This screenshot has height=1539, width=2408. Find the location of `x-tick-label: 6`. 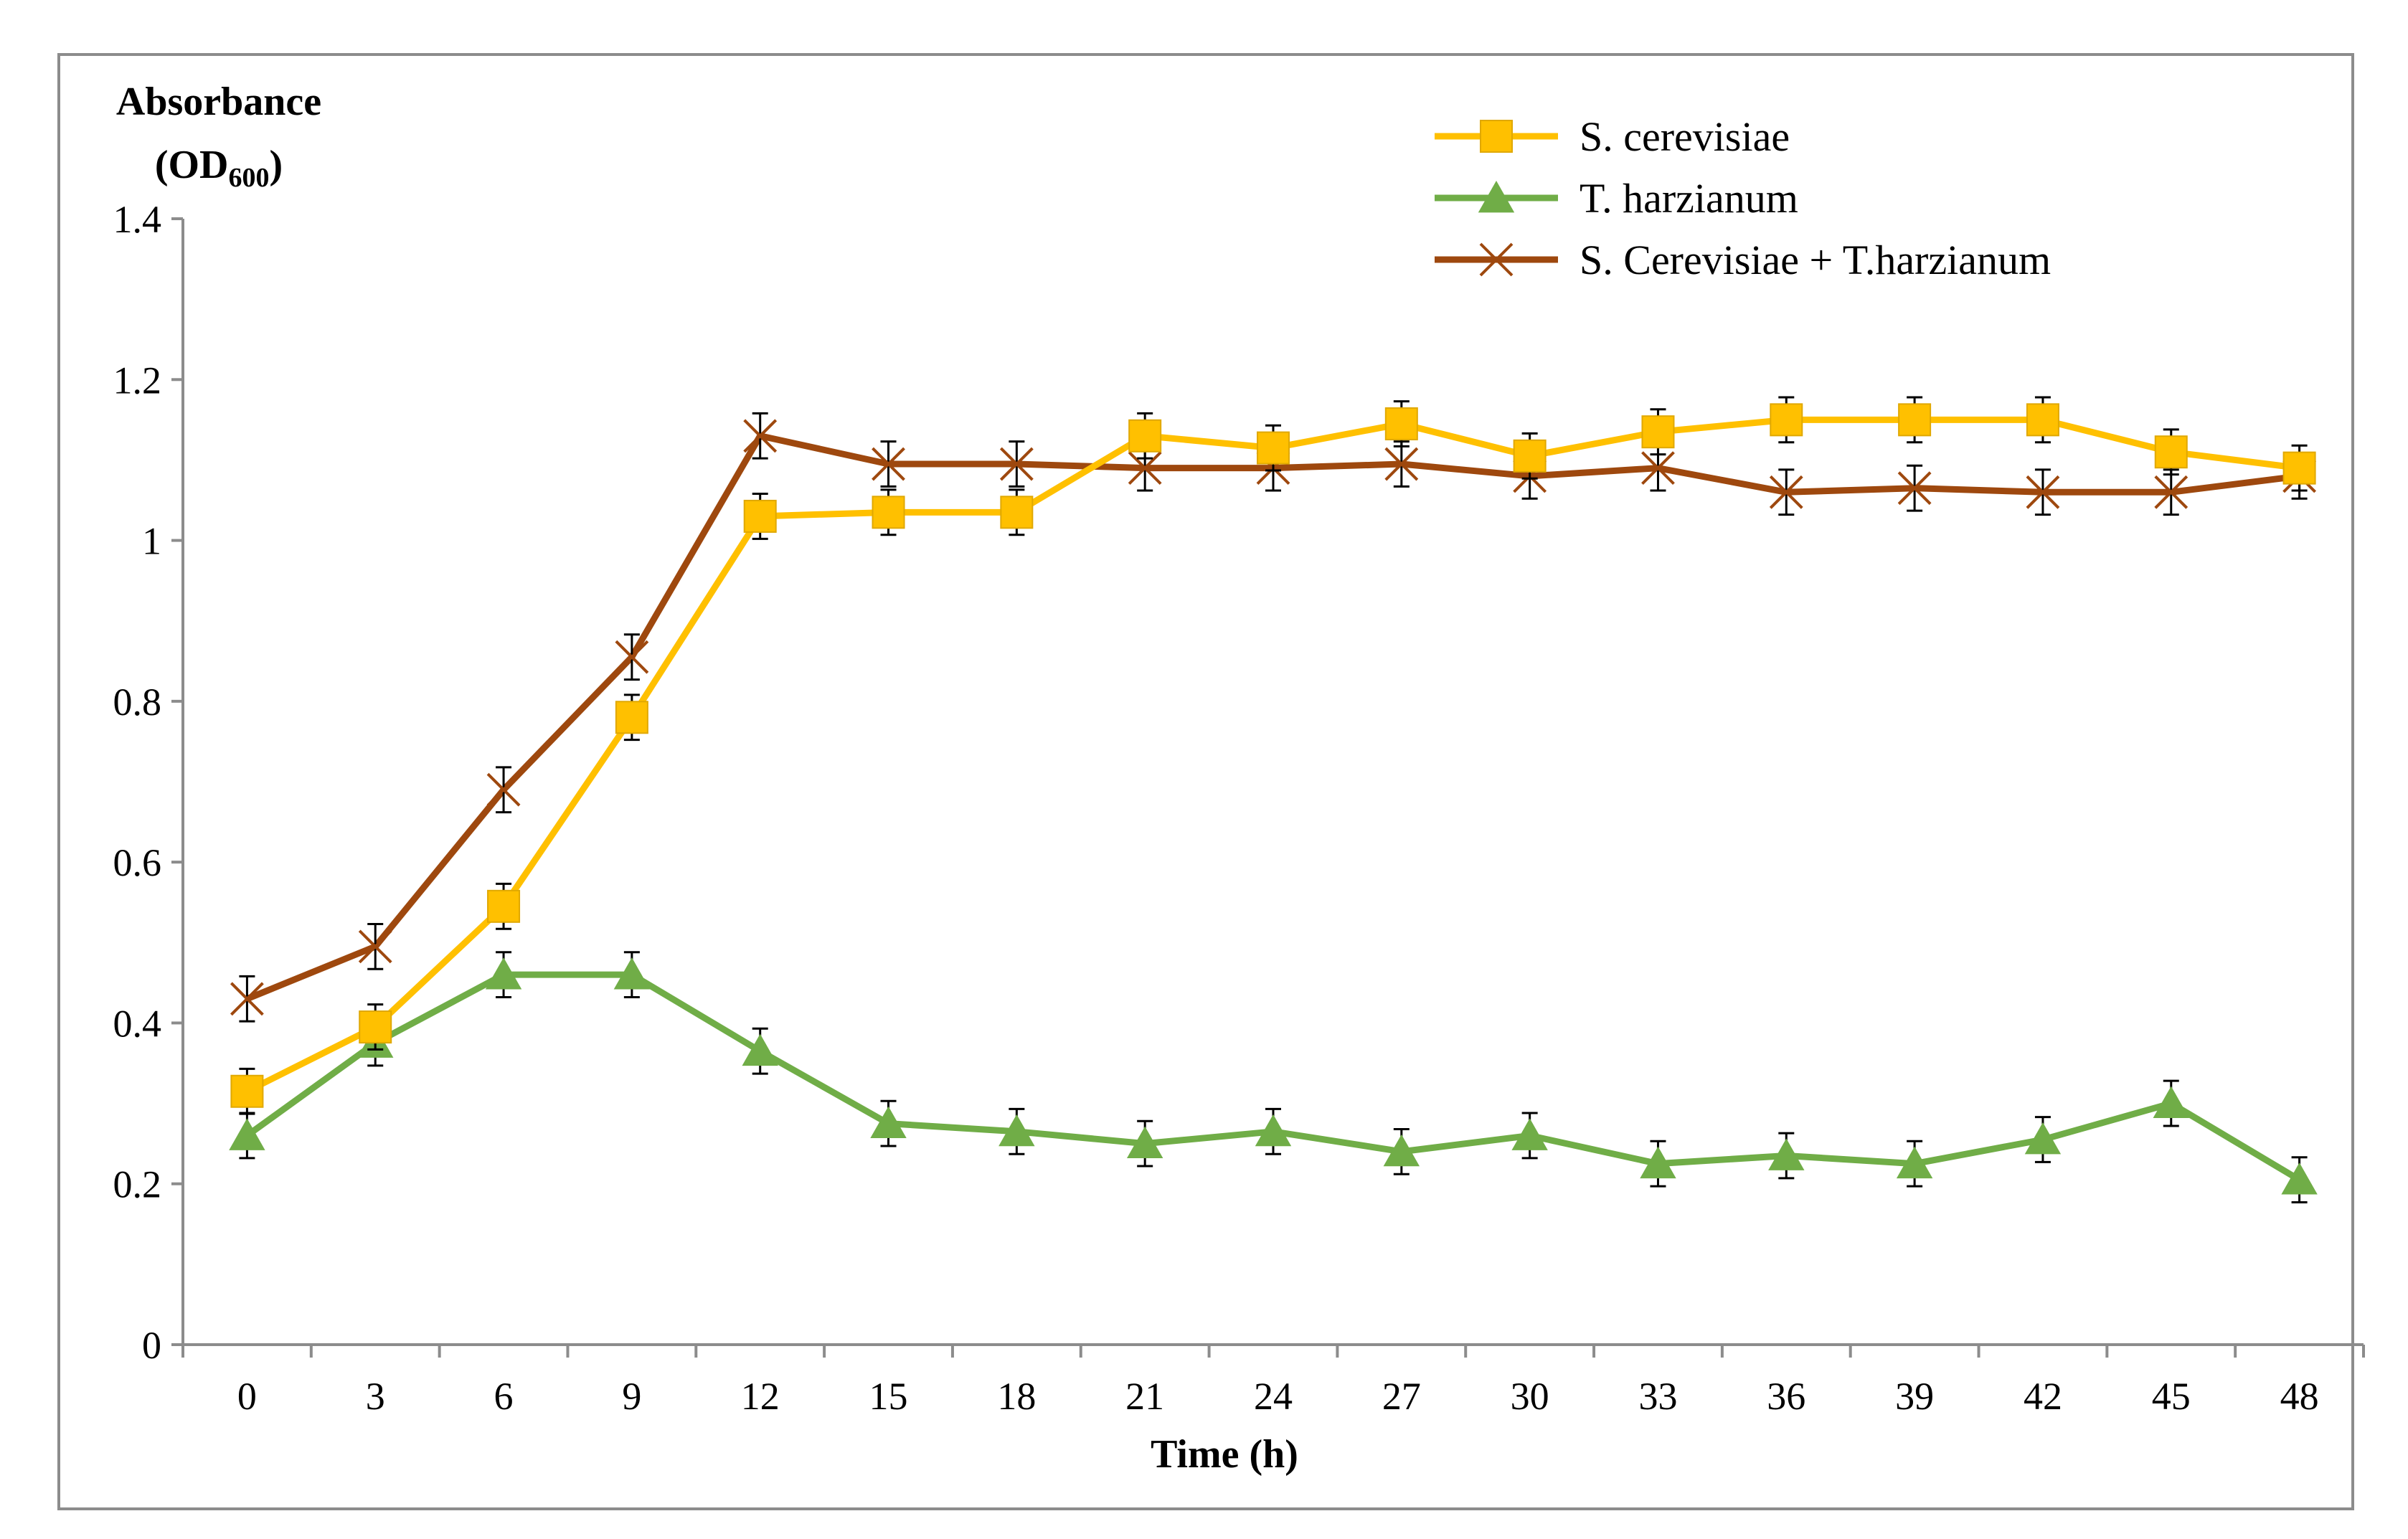

x-tick-label: 6 is located at coordinates (504, 1396).